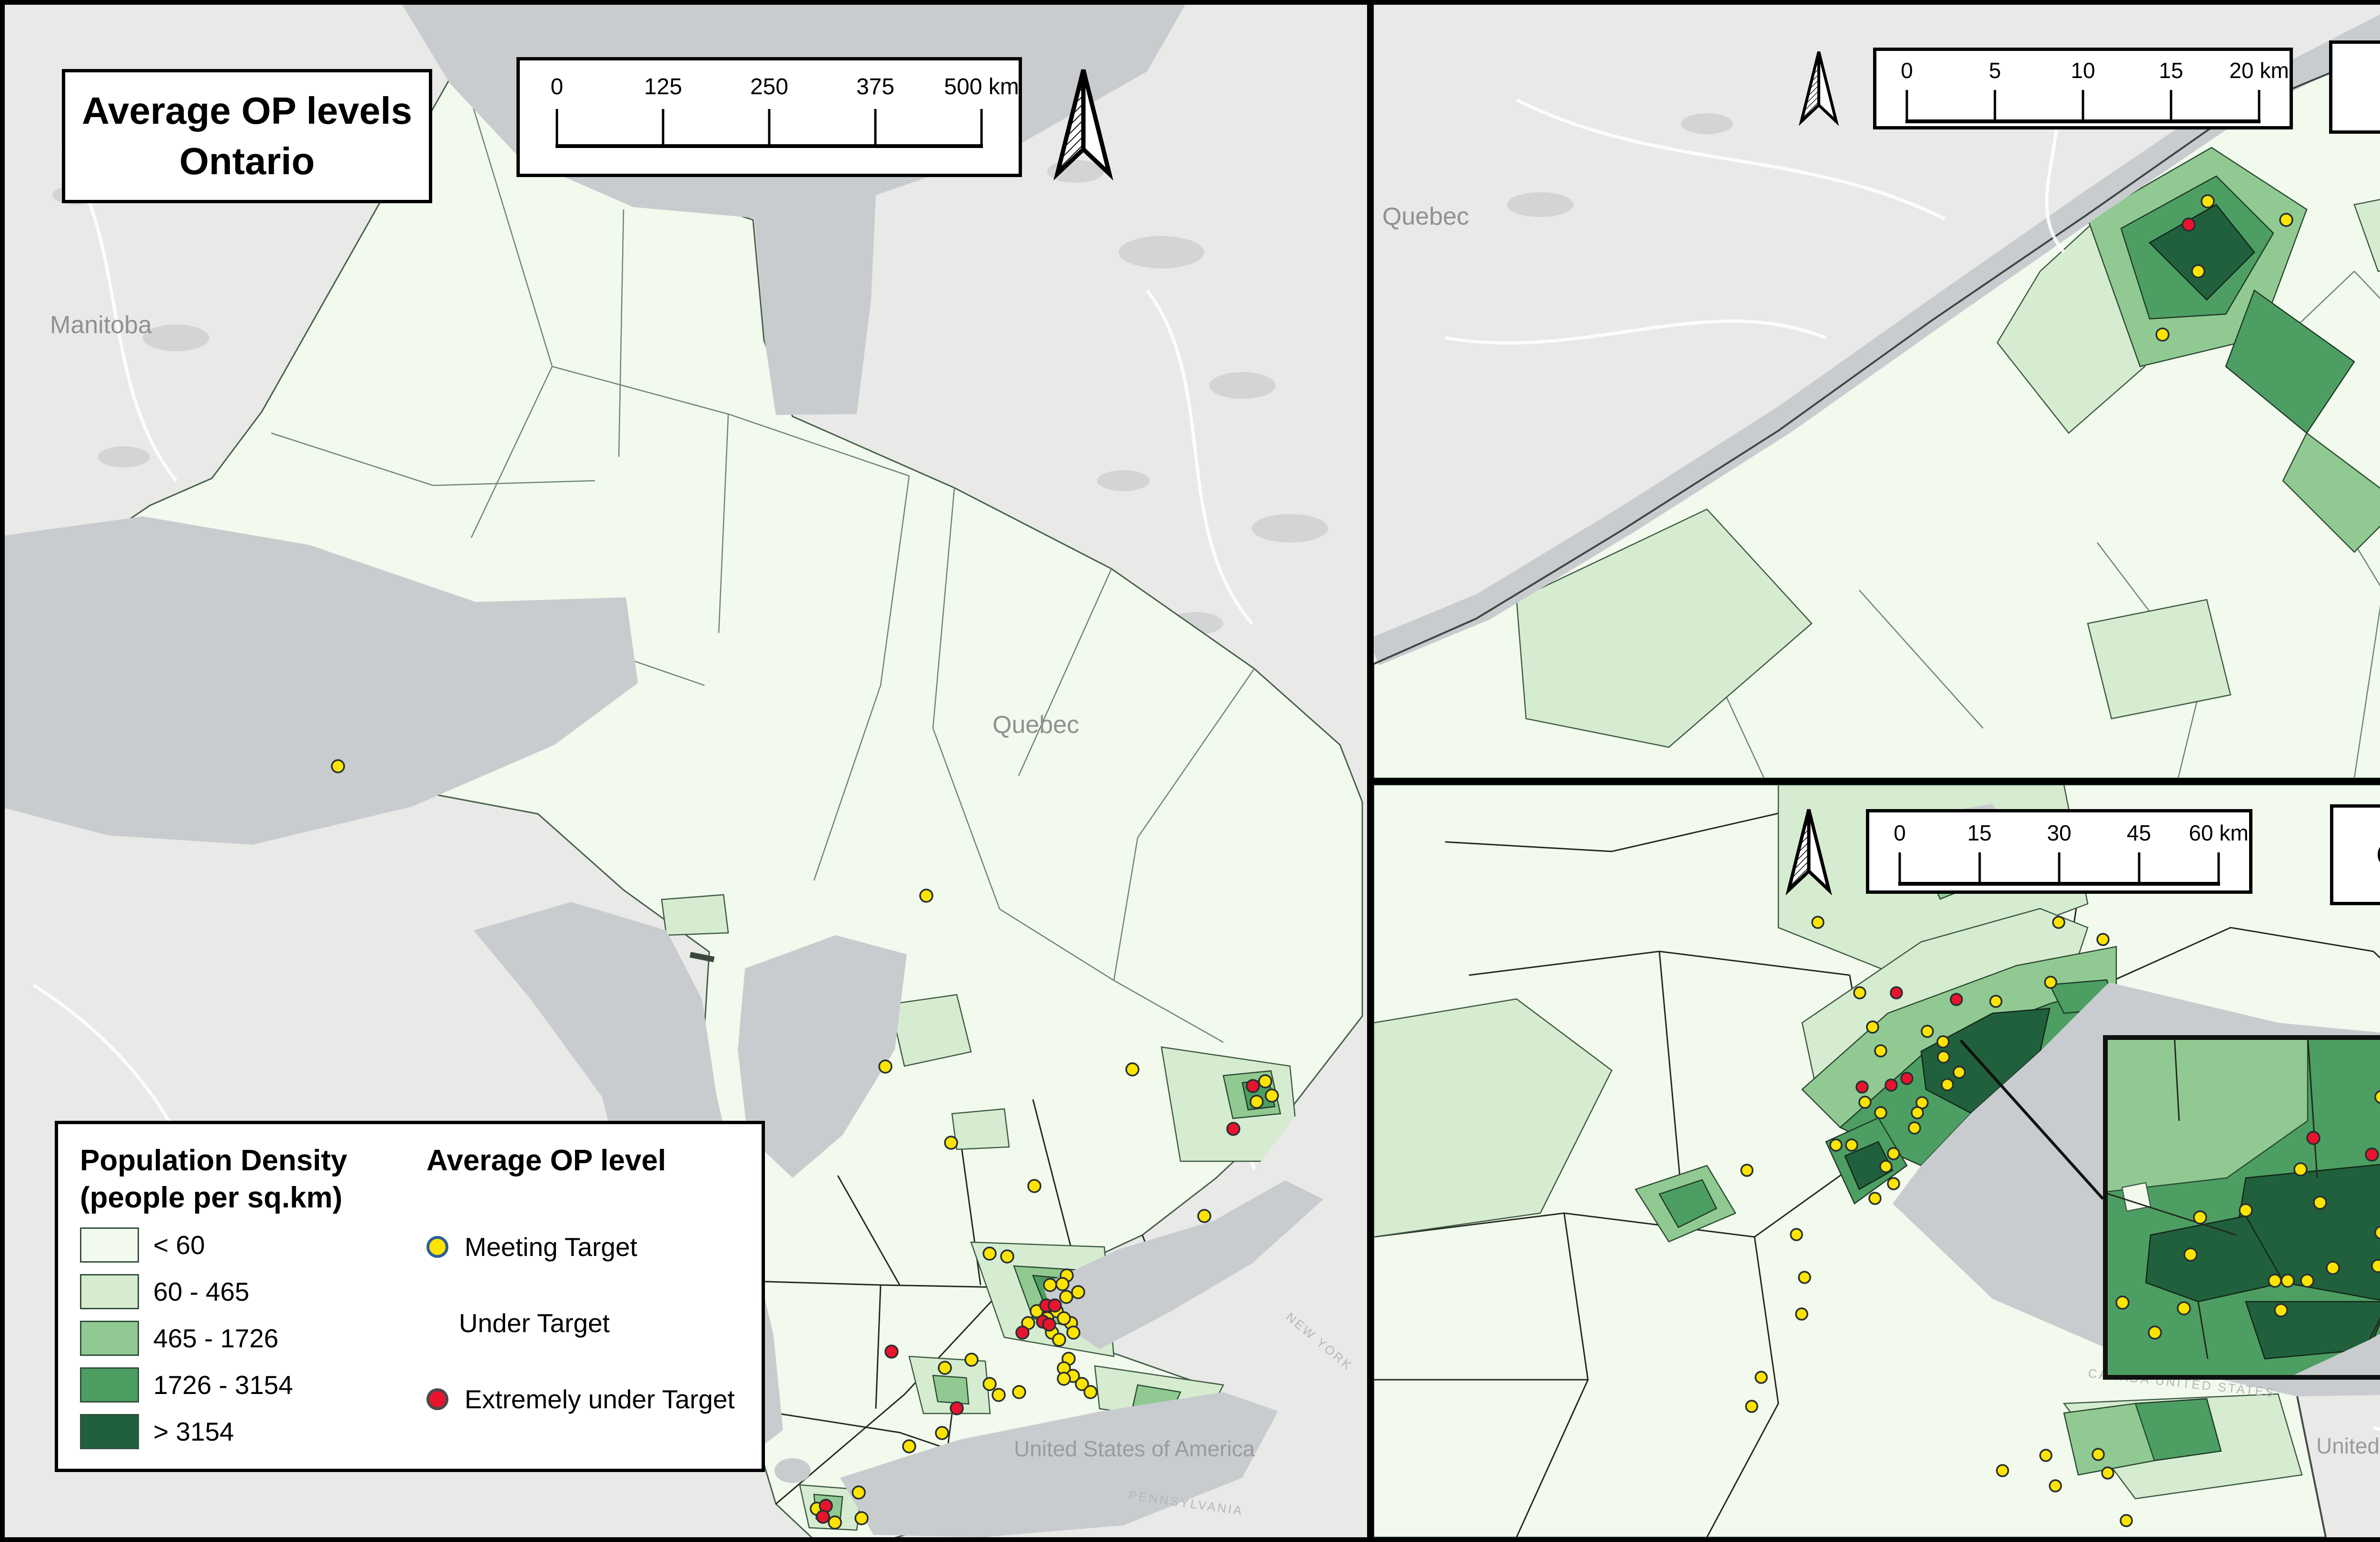  What do you see at coordinates (1995, 70) in the screenshot?
I see `scale-label: 5` at bounding box center [1995, 70].